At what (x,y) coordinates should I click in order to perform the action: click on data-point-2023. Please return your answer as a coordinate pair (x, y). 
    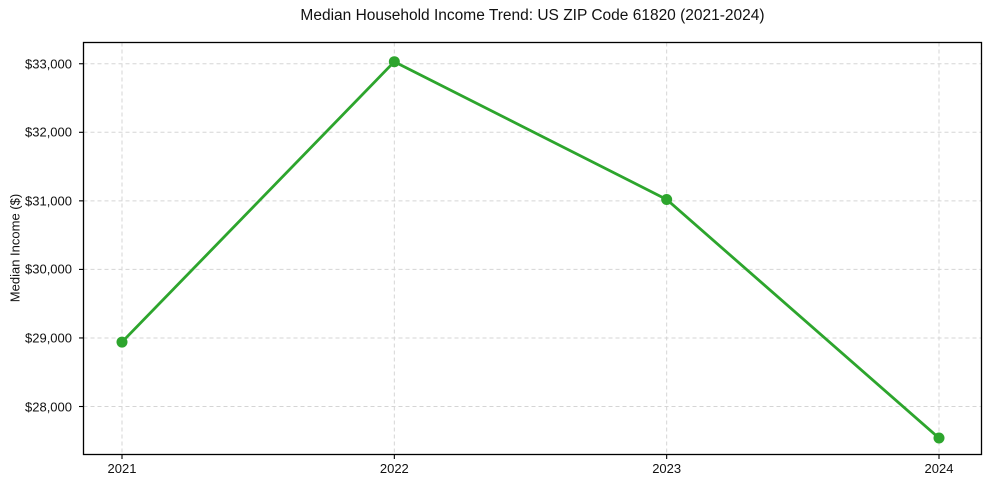
    Looking at the image, I should click on (667, 199).